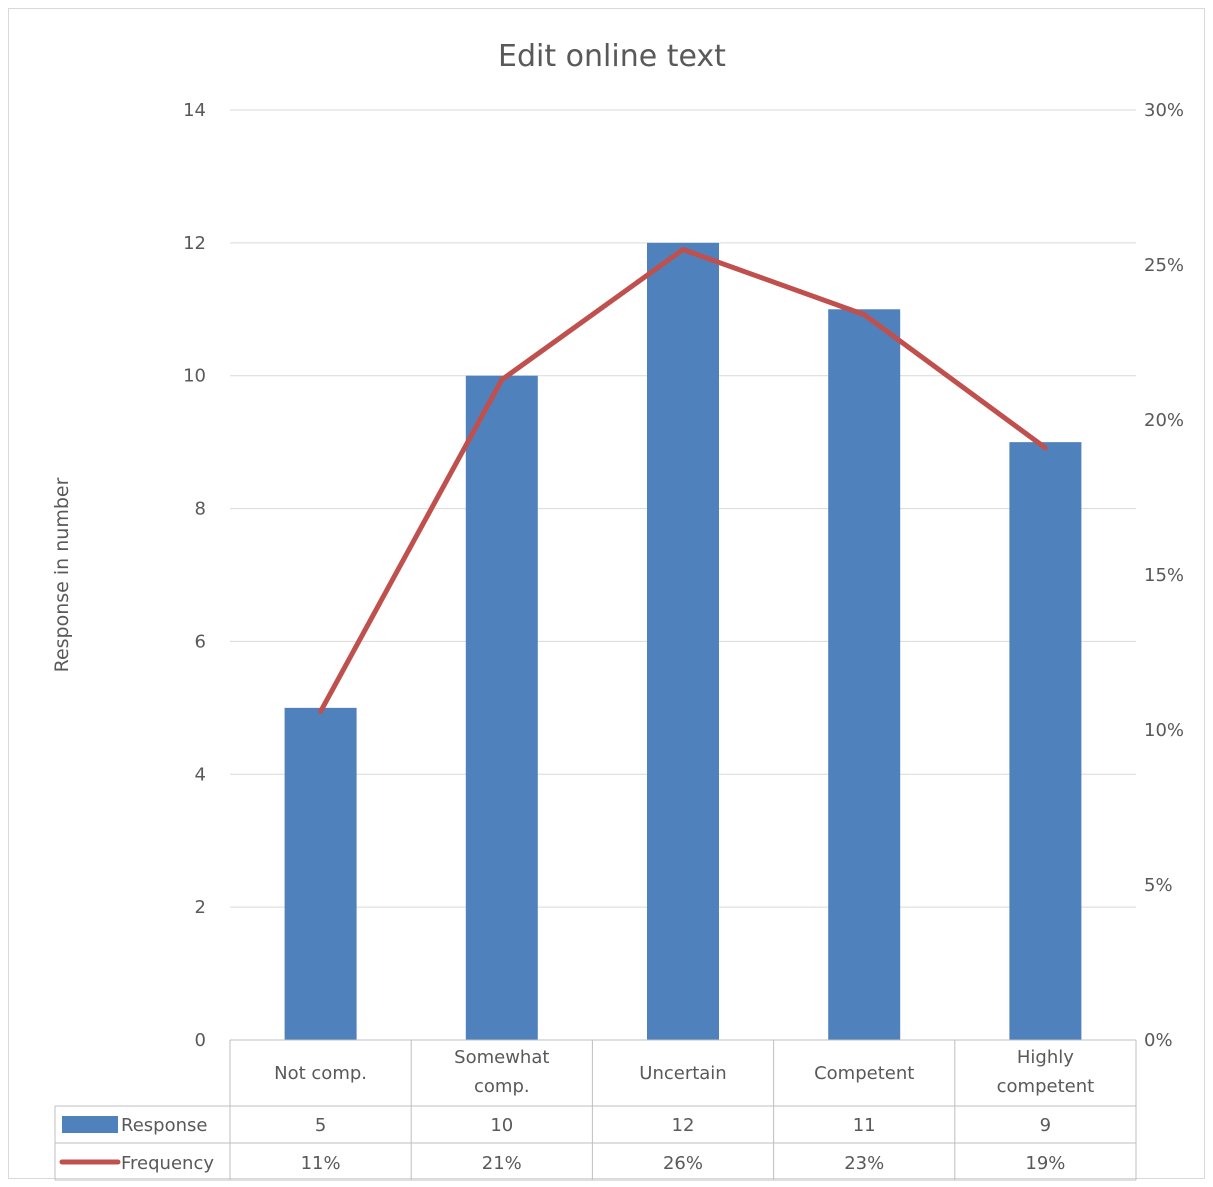 This screenshot has height=1187, width=1213. I want to click on response-cell: 12, so click(683, 1125).